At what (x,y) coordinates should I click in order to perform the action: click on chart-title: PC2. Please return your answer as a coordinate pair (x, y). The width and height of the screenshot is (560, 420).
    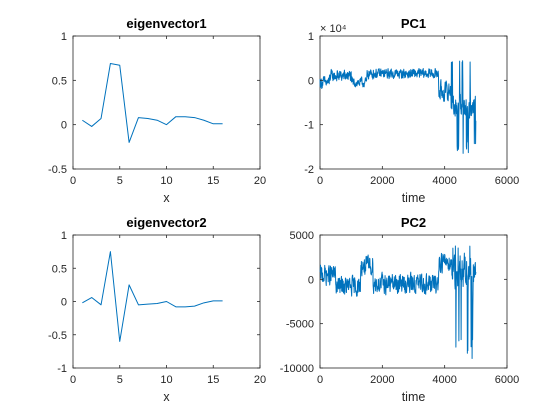
    Looking at the image, I should click on (413, 222).